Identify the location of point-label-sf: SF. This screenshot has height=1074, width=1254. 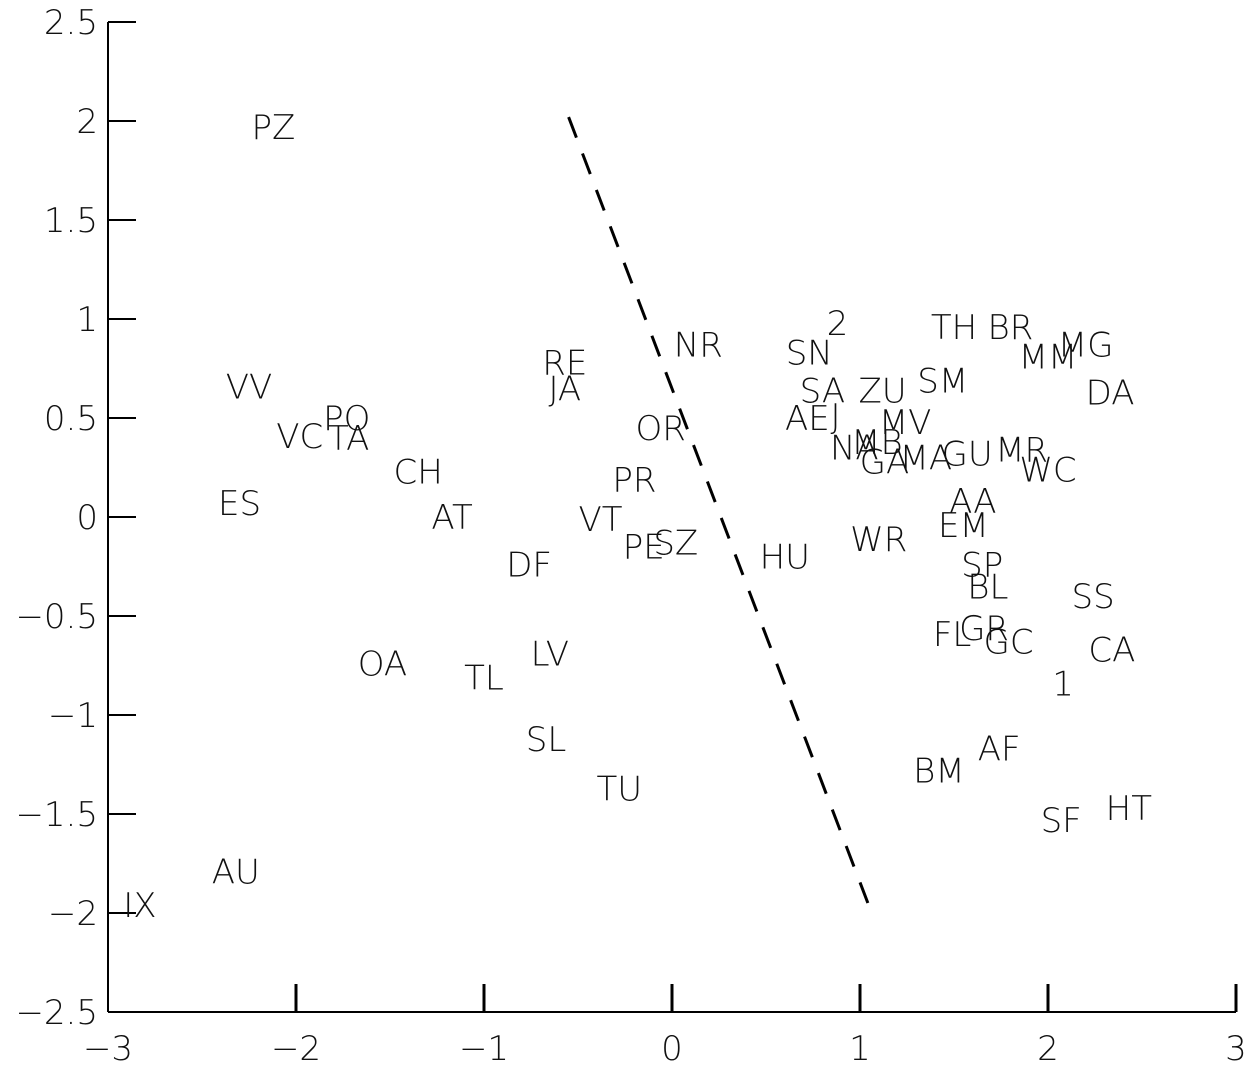
(1061, 821).